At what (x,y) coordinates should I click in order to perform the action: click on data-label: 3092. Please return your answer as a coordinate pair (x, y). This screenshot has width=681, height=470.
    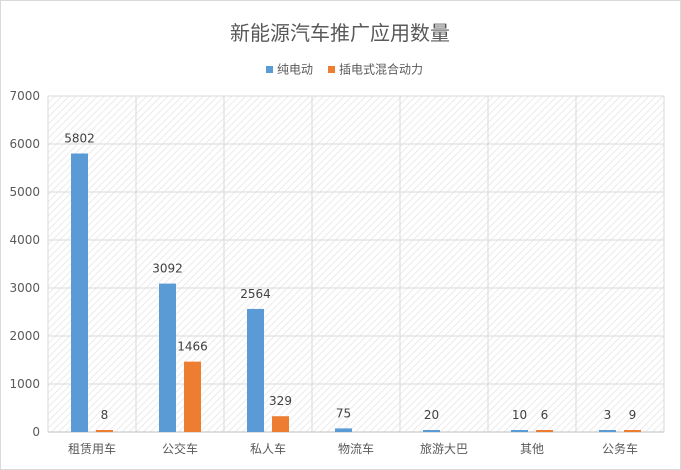
    Looking at the image, I should click on (167, 269).